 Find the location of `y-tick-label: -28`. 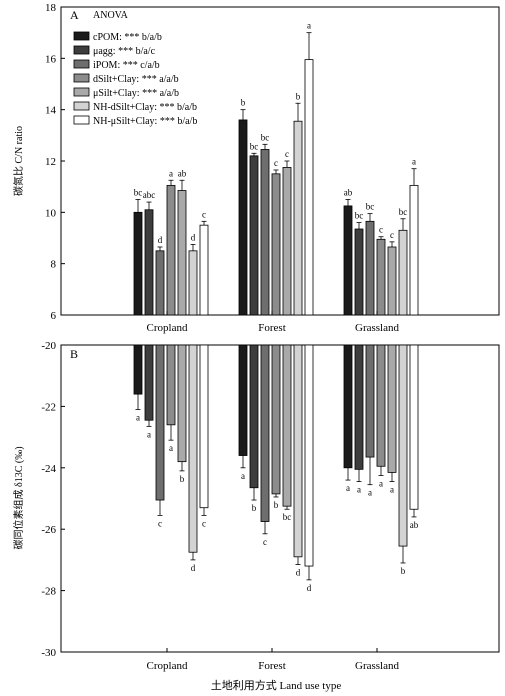

y-tick-label: -28 is located at coordinates (48, 592).